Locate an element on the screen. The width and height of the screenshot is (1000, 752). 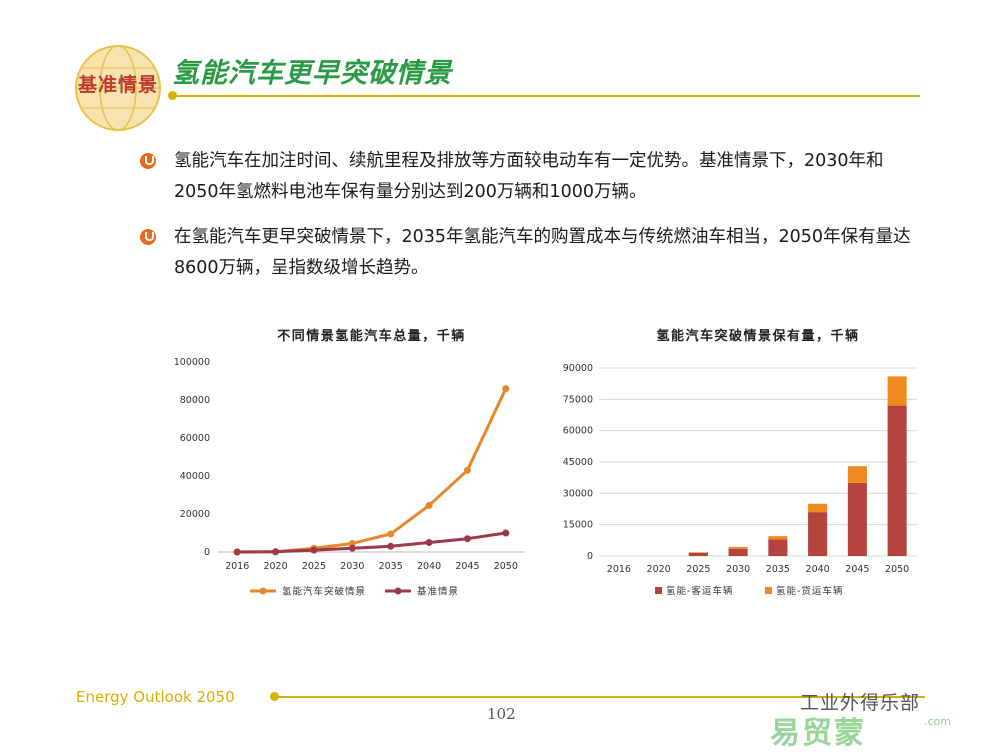
y-tick-label: 20000 is located at coordinates (195, 514).